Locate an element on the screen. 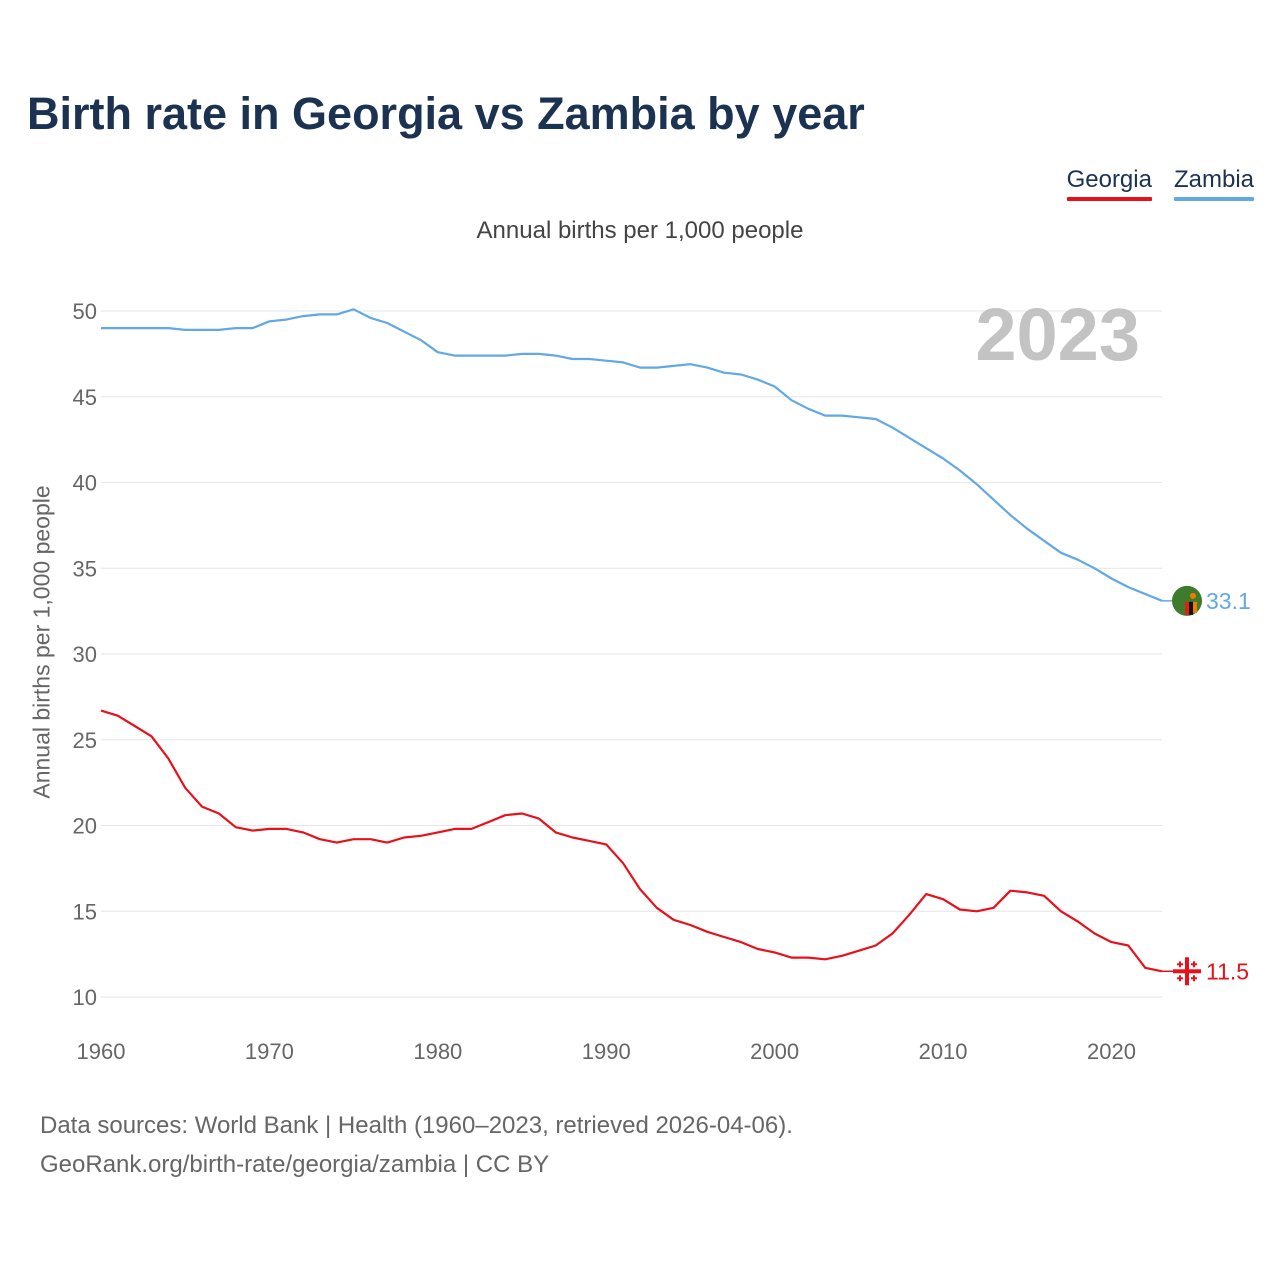 This screenshot has width=1280, height=1280. y-tick-25: 25 is located at coordinates (85, 740).